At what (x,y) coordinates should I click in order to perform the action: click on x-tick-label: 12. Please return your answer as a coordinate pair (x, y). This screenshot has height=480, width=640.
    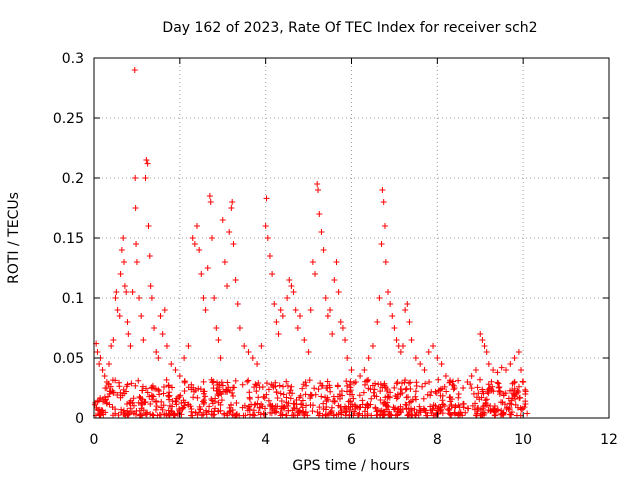
    Looking at the image, I should click on (609, 440).